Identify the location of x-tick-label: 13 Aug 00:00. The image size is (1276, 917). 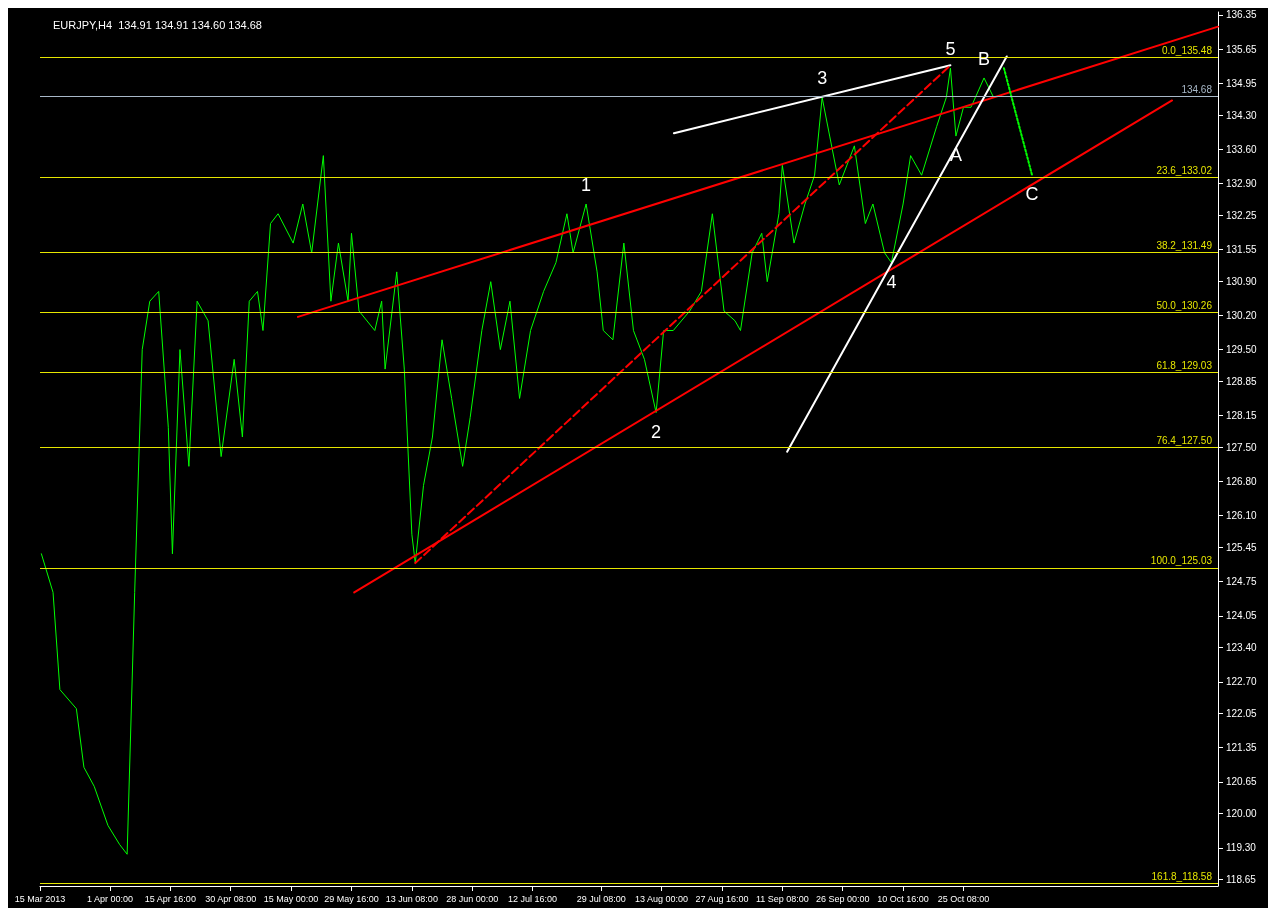
(662, 898).